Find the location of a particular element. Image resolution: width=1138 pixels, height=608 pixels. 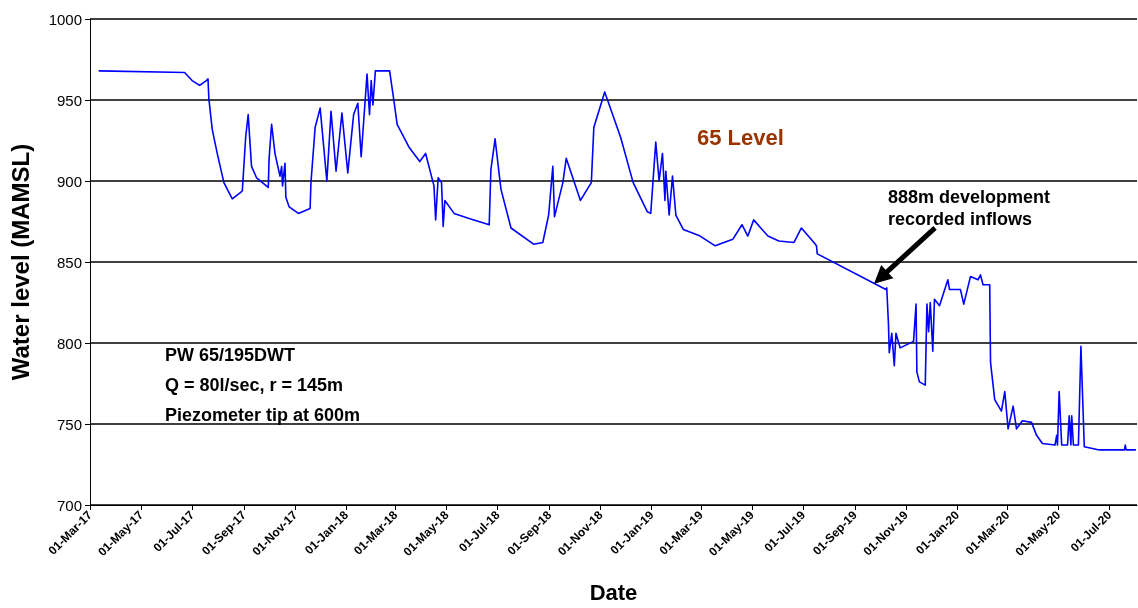

annotation: 65 Level is located at coordinates (740, 137).